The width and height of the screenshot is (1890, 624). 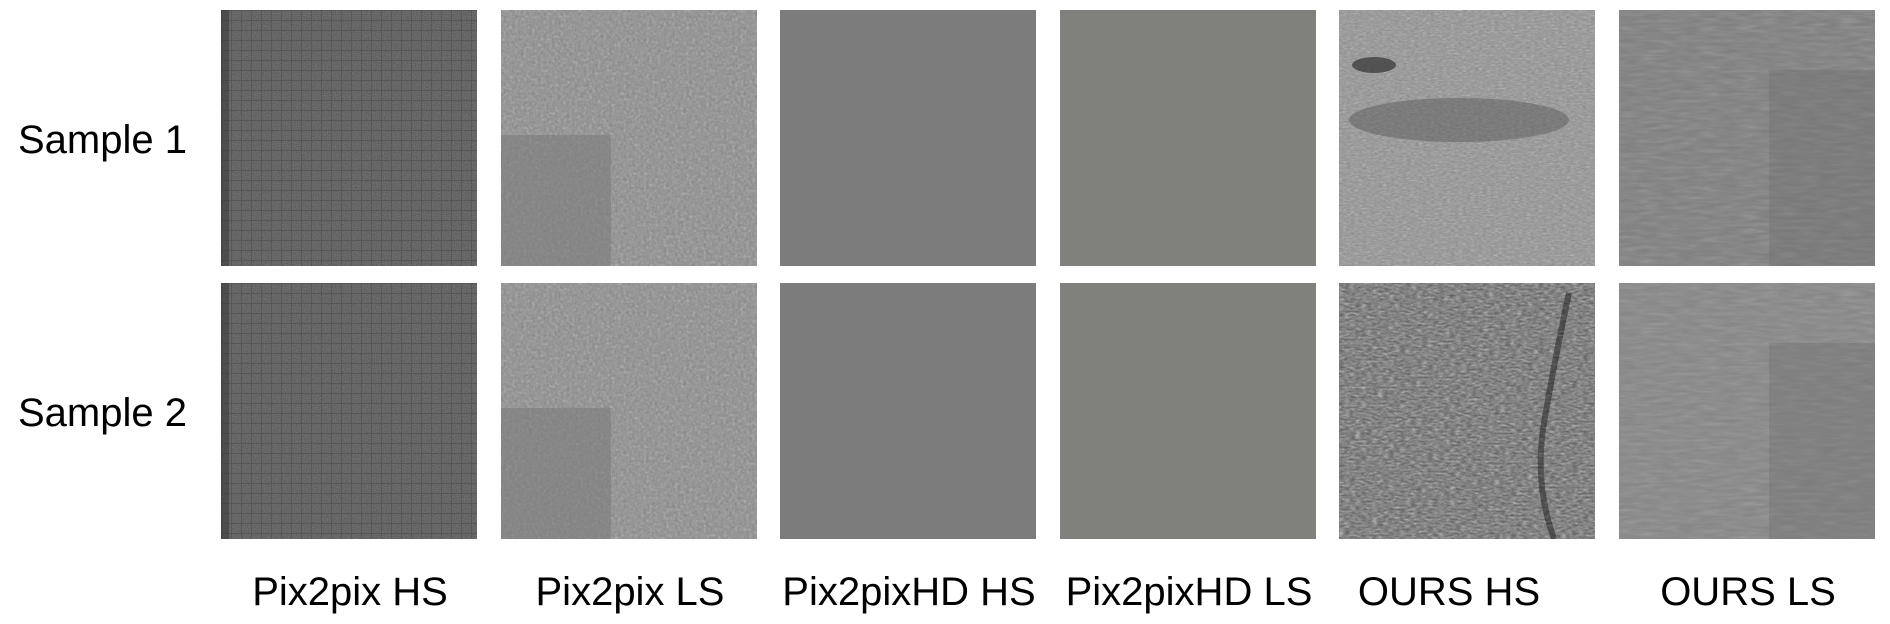 I want to click on sample-2-pix2pix-hs-image, so click(x=349, y=411).